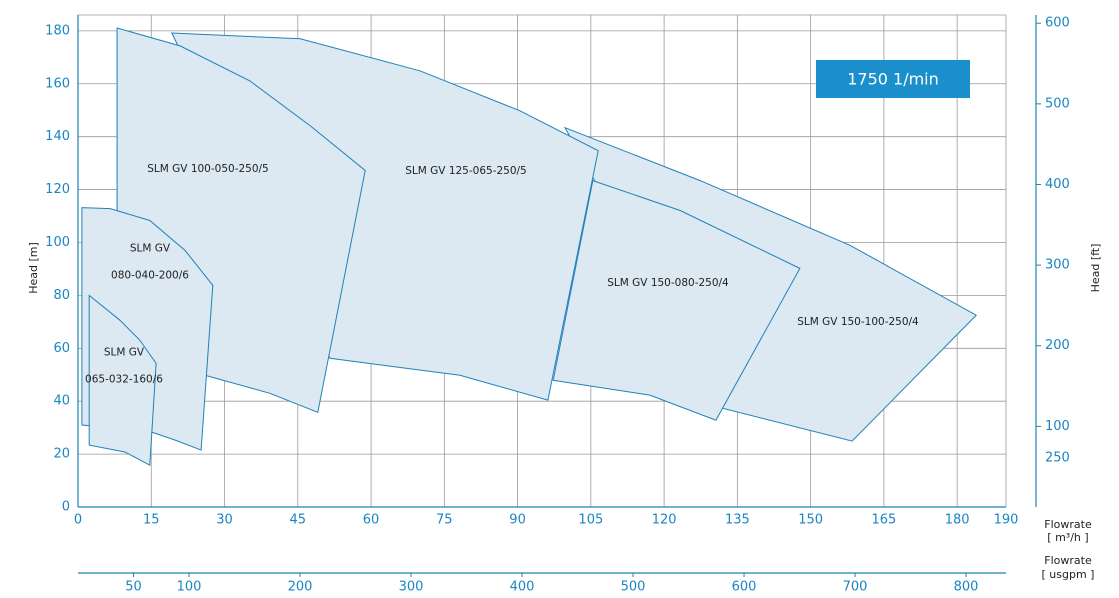  I want to click on stray-label: 250, so click(1057, 458).